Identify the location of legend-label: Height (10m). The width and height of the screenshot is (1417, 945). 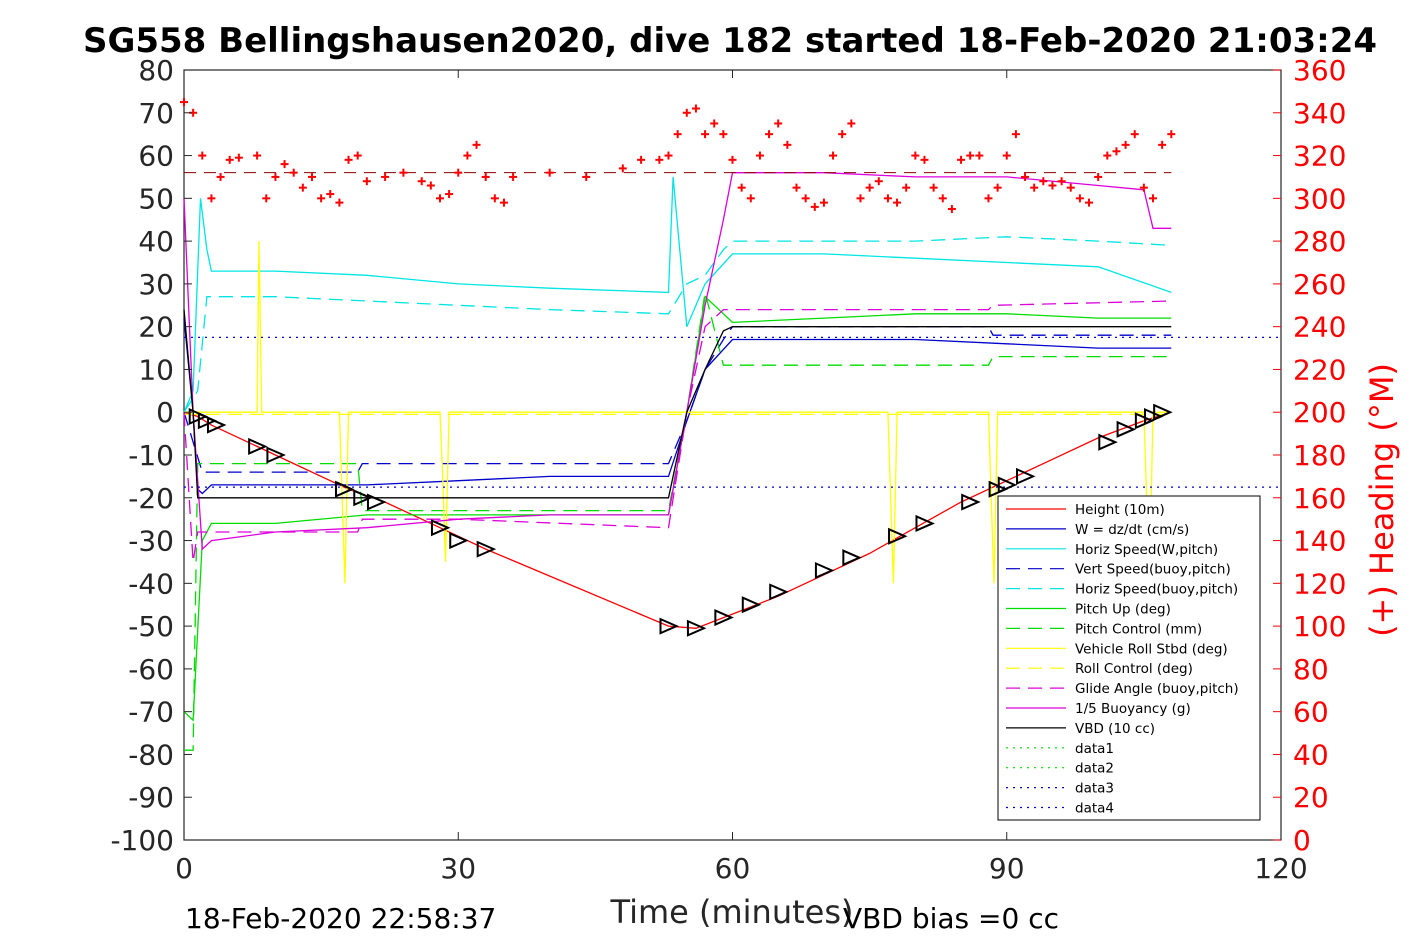
(1120, 510).